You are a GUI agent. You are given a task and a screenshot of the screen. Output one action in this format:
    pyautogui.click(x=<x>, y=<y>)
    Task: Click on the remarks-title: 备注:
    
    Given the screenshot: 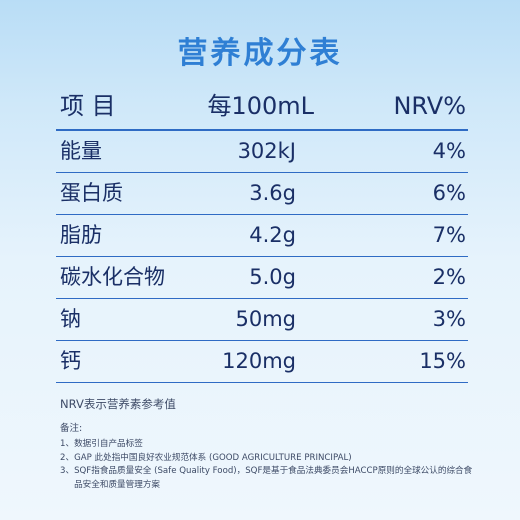 What is the action you would take?
    pyautogui.click(x=71, y=428)
    